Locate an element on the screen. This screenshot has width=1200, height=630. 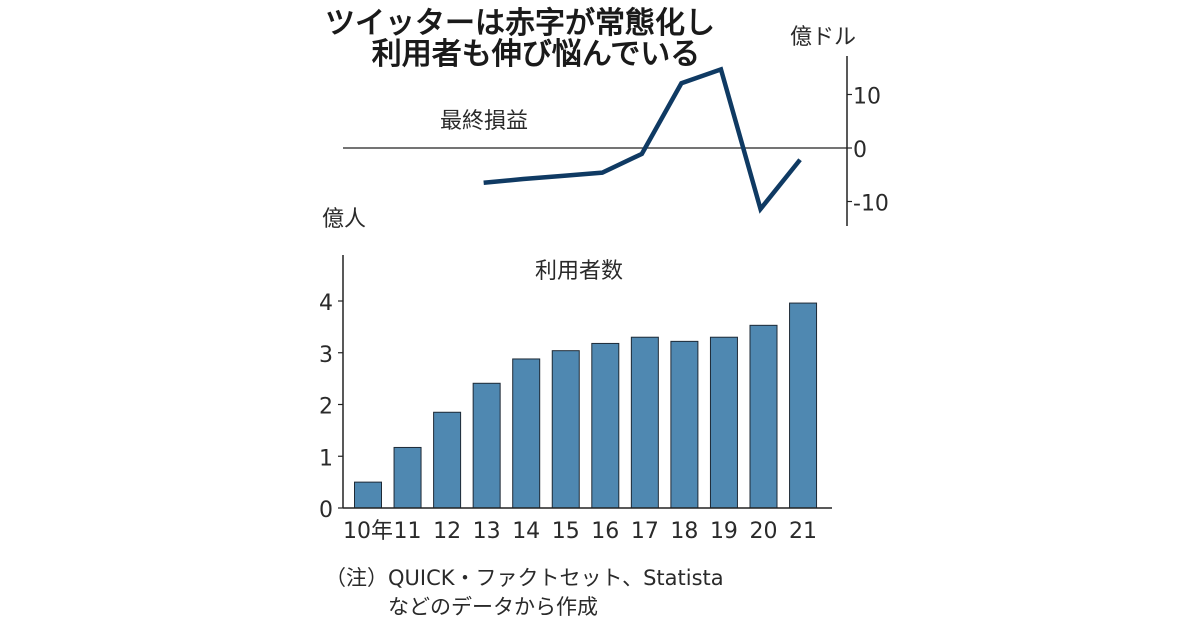
bar-y-tick-label: 0 is located at coordinates (326, 510).